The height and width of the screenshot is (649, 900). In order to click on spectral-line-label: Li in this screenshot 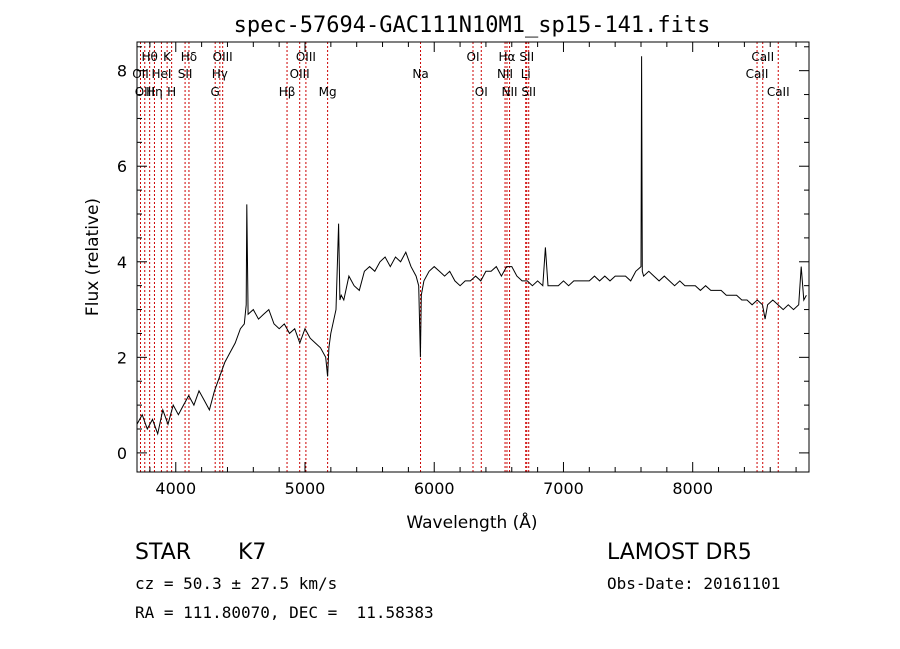, I will do `click(526, 74)`.